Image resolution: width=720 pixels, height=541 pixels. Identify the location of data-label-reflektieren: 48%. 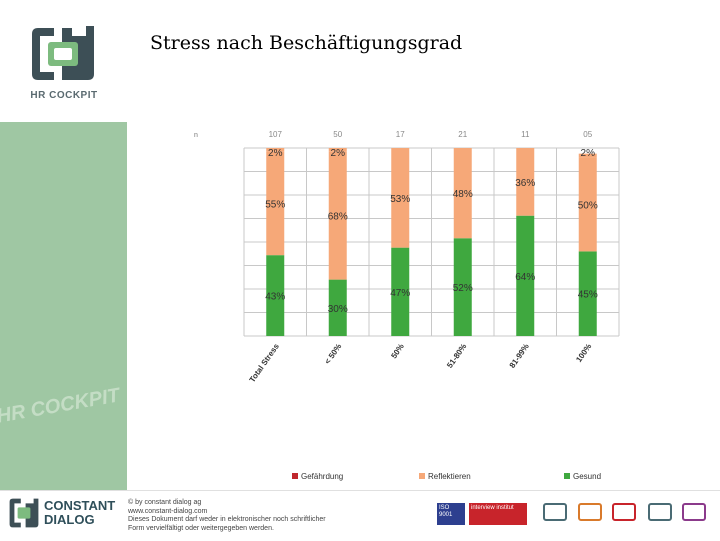
(463, 194).